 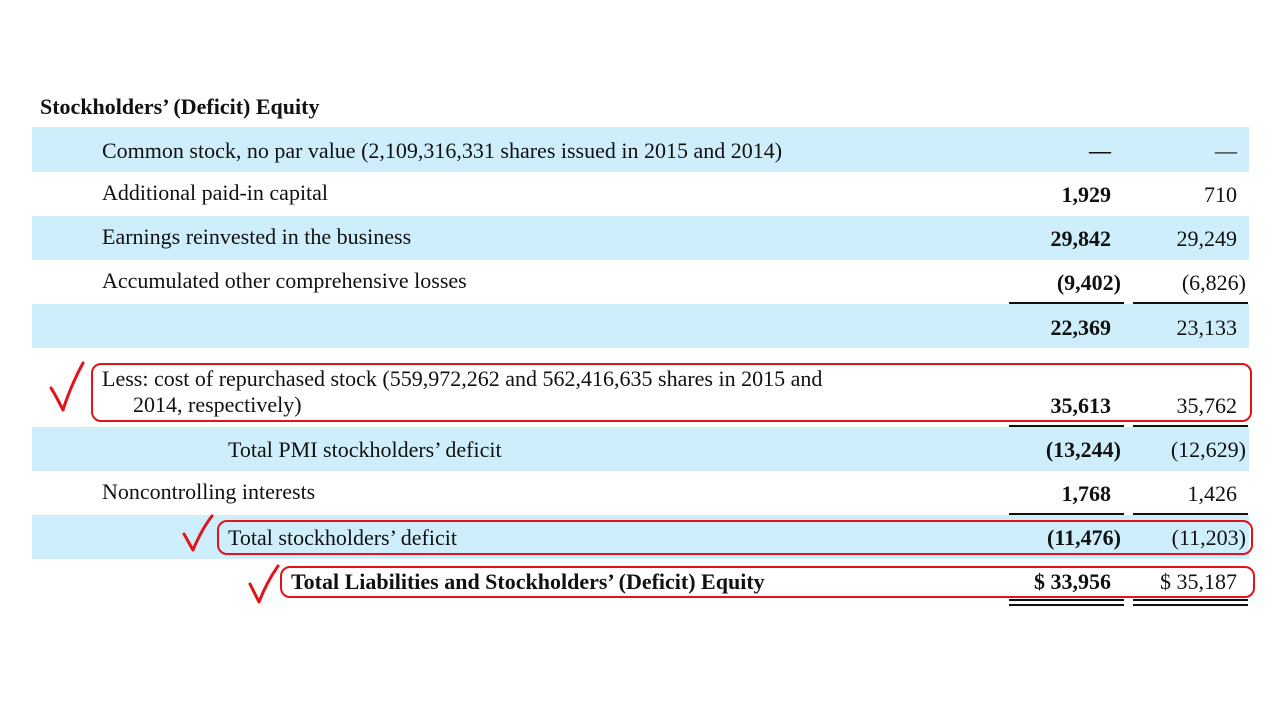 I want to click on value-2015: 1,929, so click(x=1086, y=194).